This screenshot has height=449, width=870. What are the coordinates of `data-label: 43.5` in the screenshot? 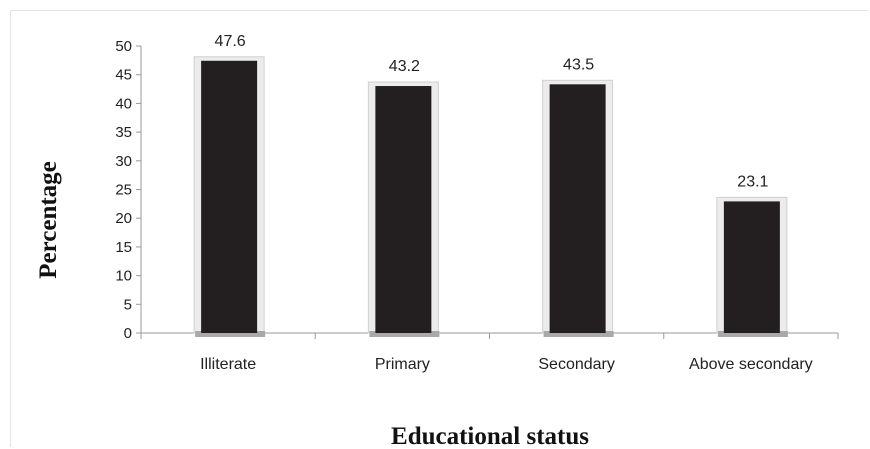 It's located at (578, 64).